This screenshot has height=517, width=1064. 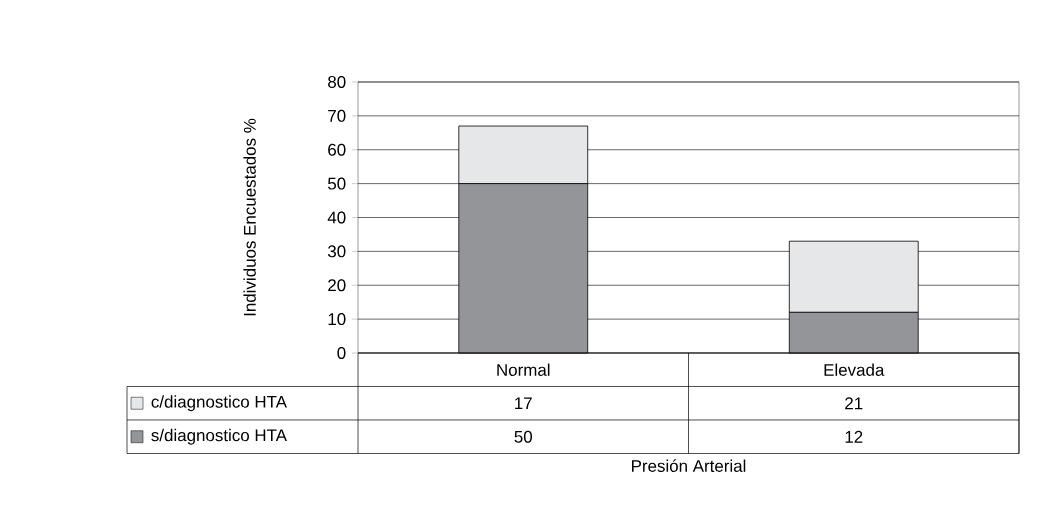 What do you see at coordinates (854, 403) in the screenshot?
I see `data-label: 21` at bounding box center [854, 403].